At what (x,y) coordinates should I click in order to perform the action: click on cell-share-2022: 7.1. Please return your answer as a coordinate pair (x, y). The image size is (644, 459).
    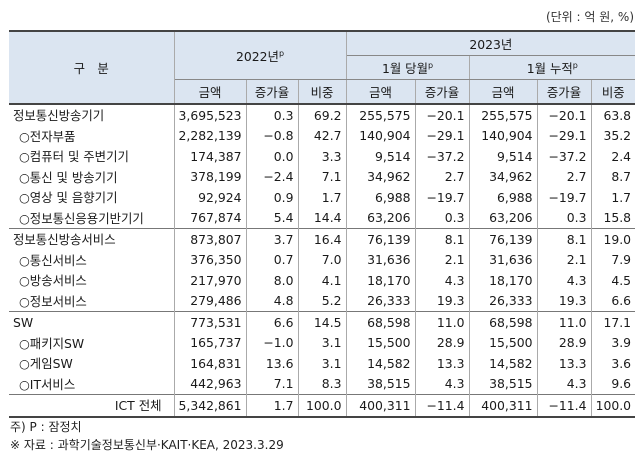
    Looking at the image, I should click on (322, 176).